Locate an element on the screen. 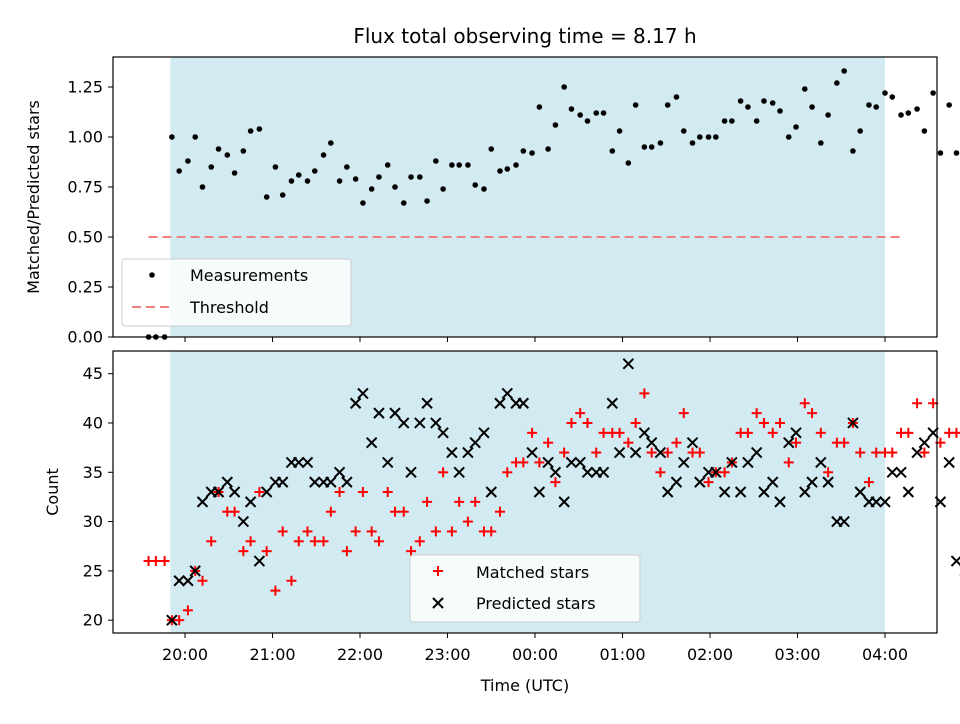  legend-predicted-marker is located at coordinates (438, 603).